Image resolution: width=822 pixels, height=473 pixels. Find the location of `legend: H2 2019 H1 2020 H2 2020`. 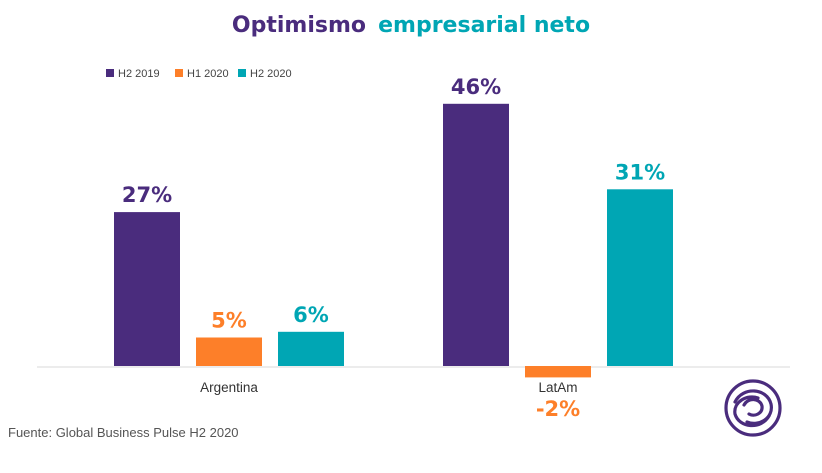

legend: H2 2019 H1 2020 H2 2020 is located at coordinates (199, 74).